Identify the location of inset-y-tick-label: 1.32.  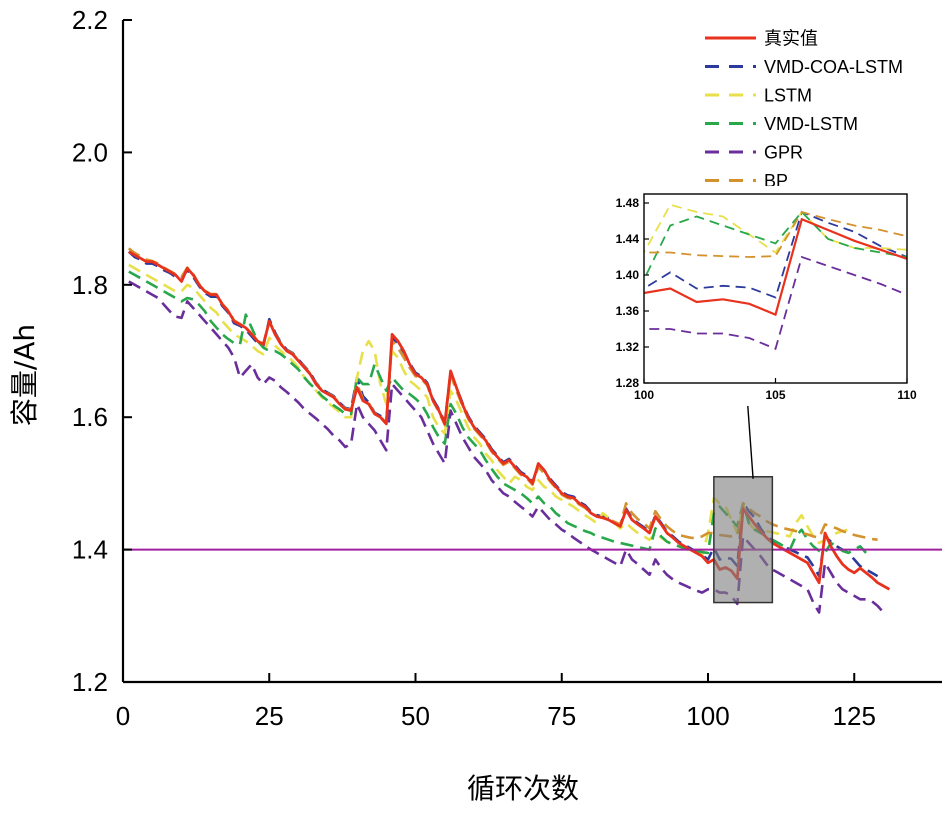
(628, 347).